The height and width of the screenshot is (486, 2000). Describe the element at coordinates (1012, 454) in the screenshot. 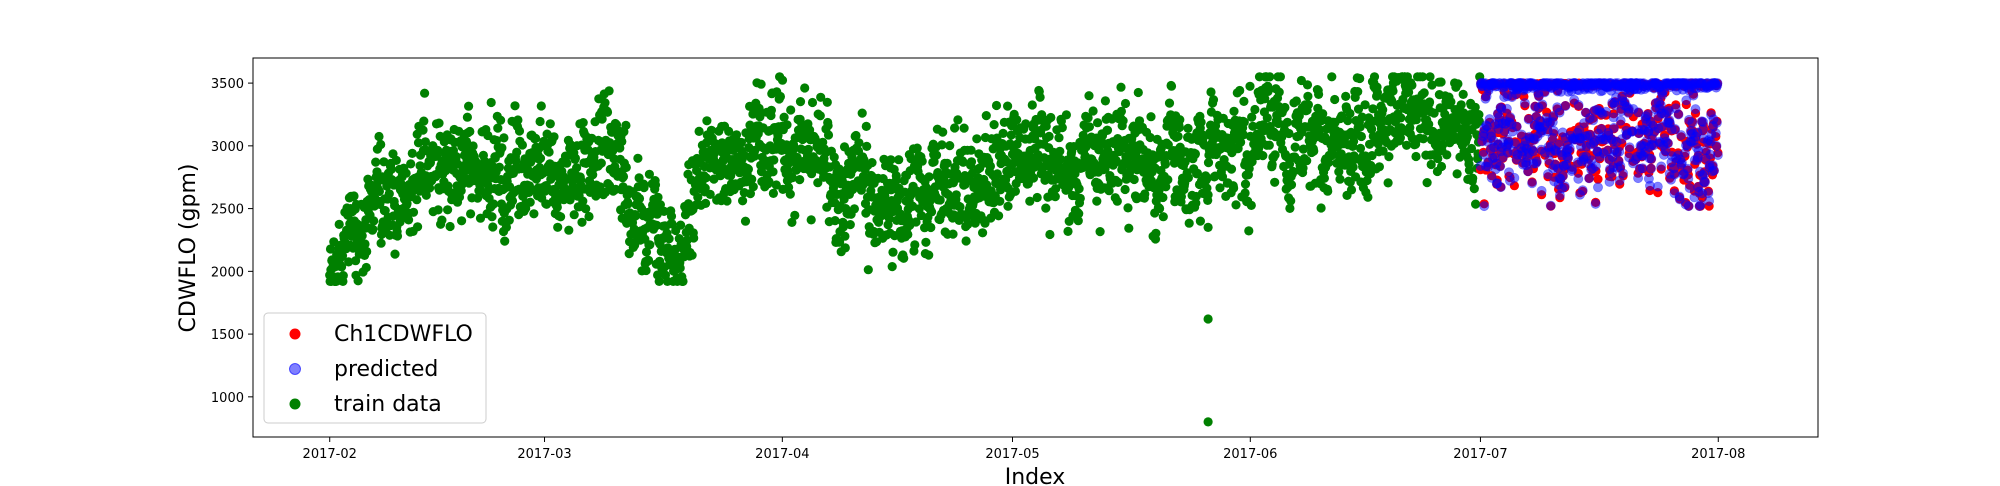

I see `x-tick-label: 2017-05` at that location.